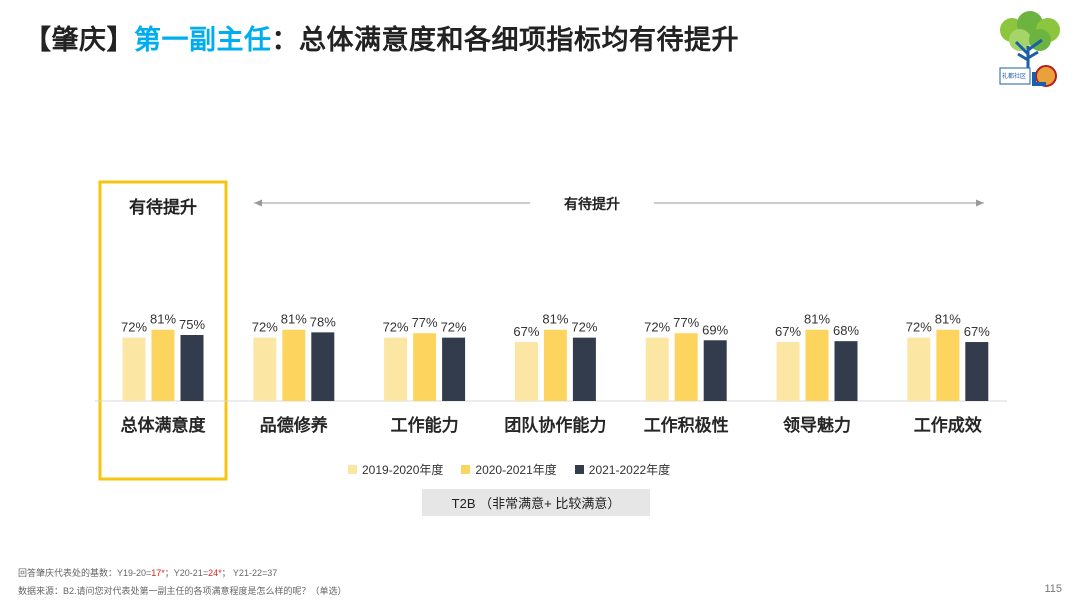 The height and width of the screenshot is (608, 1080). I want to click on bar-value-label-5-2: 68%, so click(846, 330).